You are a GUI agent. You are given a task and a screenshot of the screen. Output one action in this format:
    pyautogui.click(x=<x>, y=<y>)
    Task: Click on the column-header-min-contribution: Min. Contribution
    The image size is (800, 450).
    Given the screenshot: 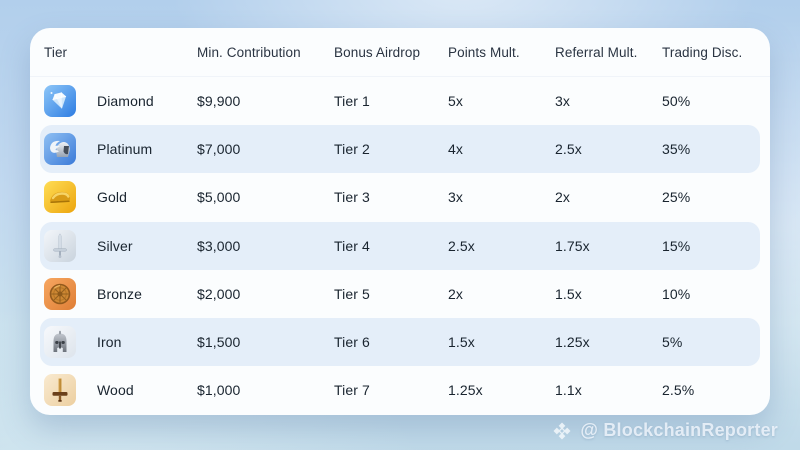 What is the action you would take?
    pyautogui.click(x=249, y=52)
    